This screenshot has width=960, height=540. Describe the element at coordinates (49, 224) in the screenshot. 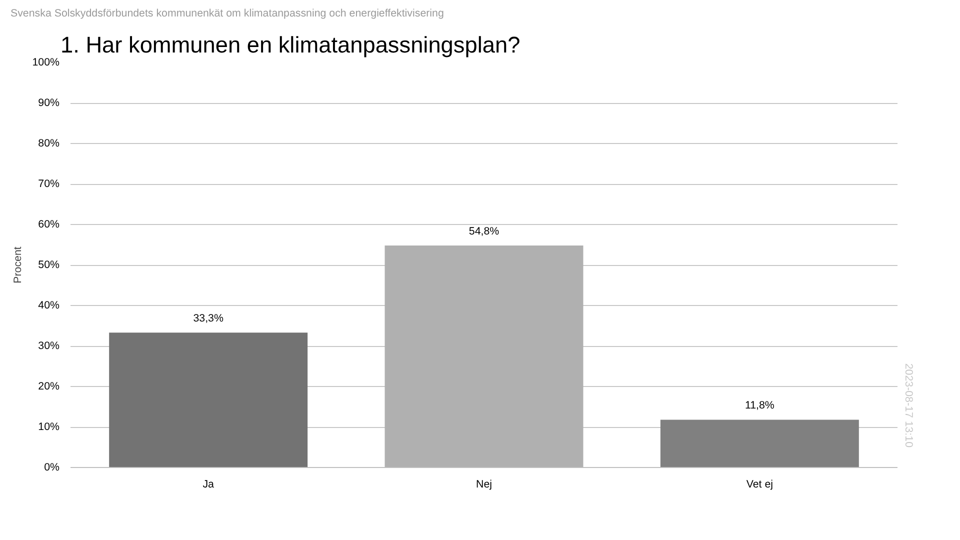

I see `y-tick-label: 60%` at that location.